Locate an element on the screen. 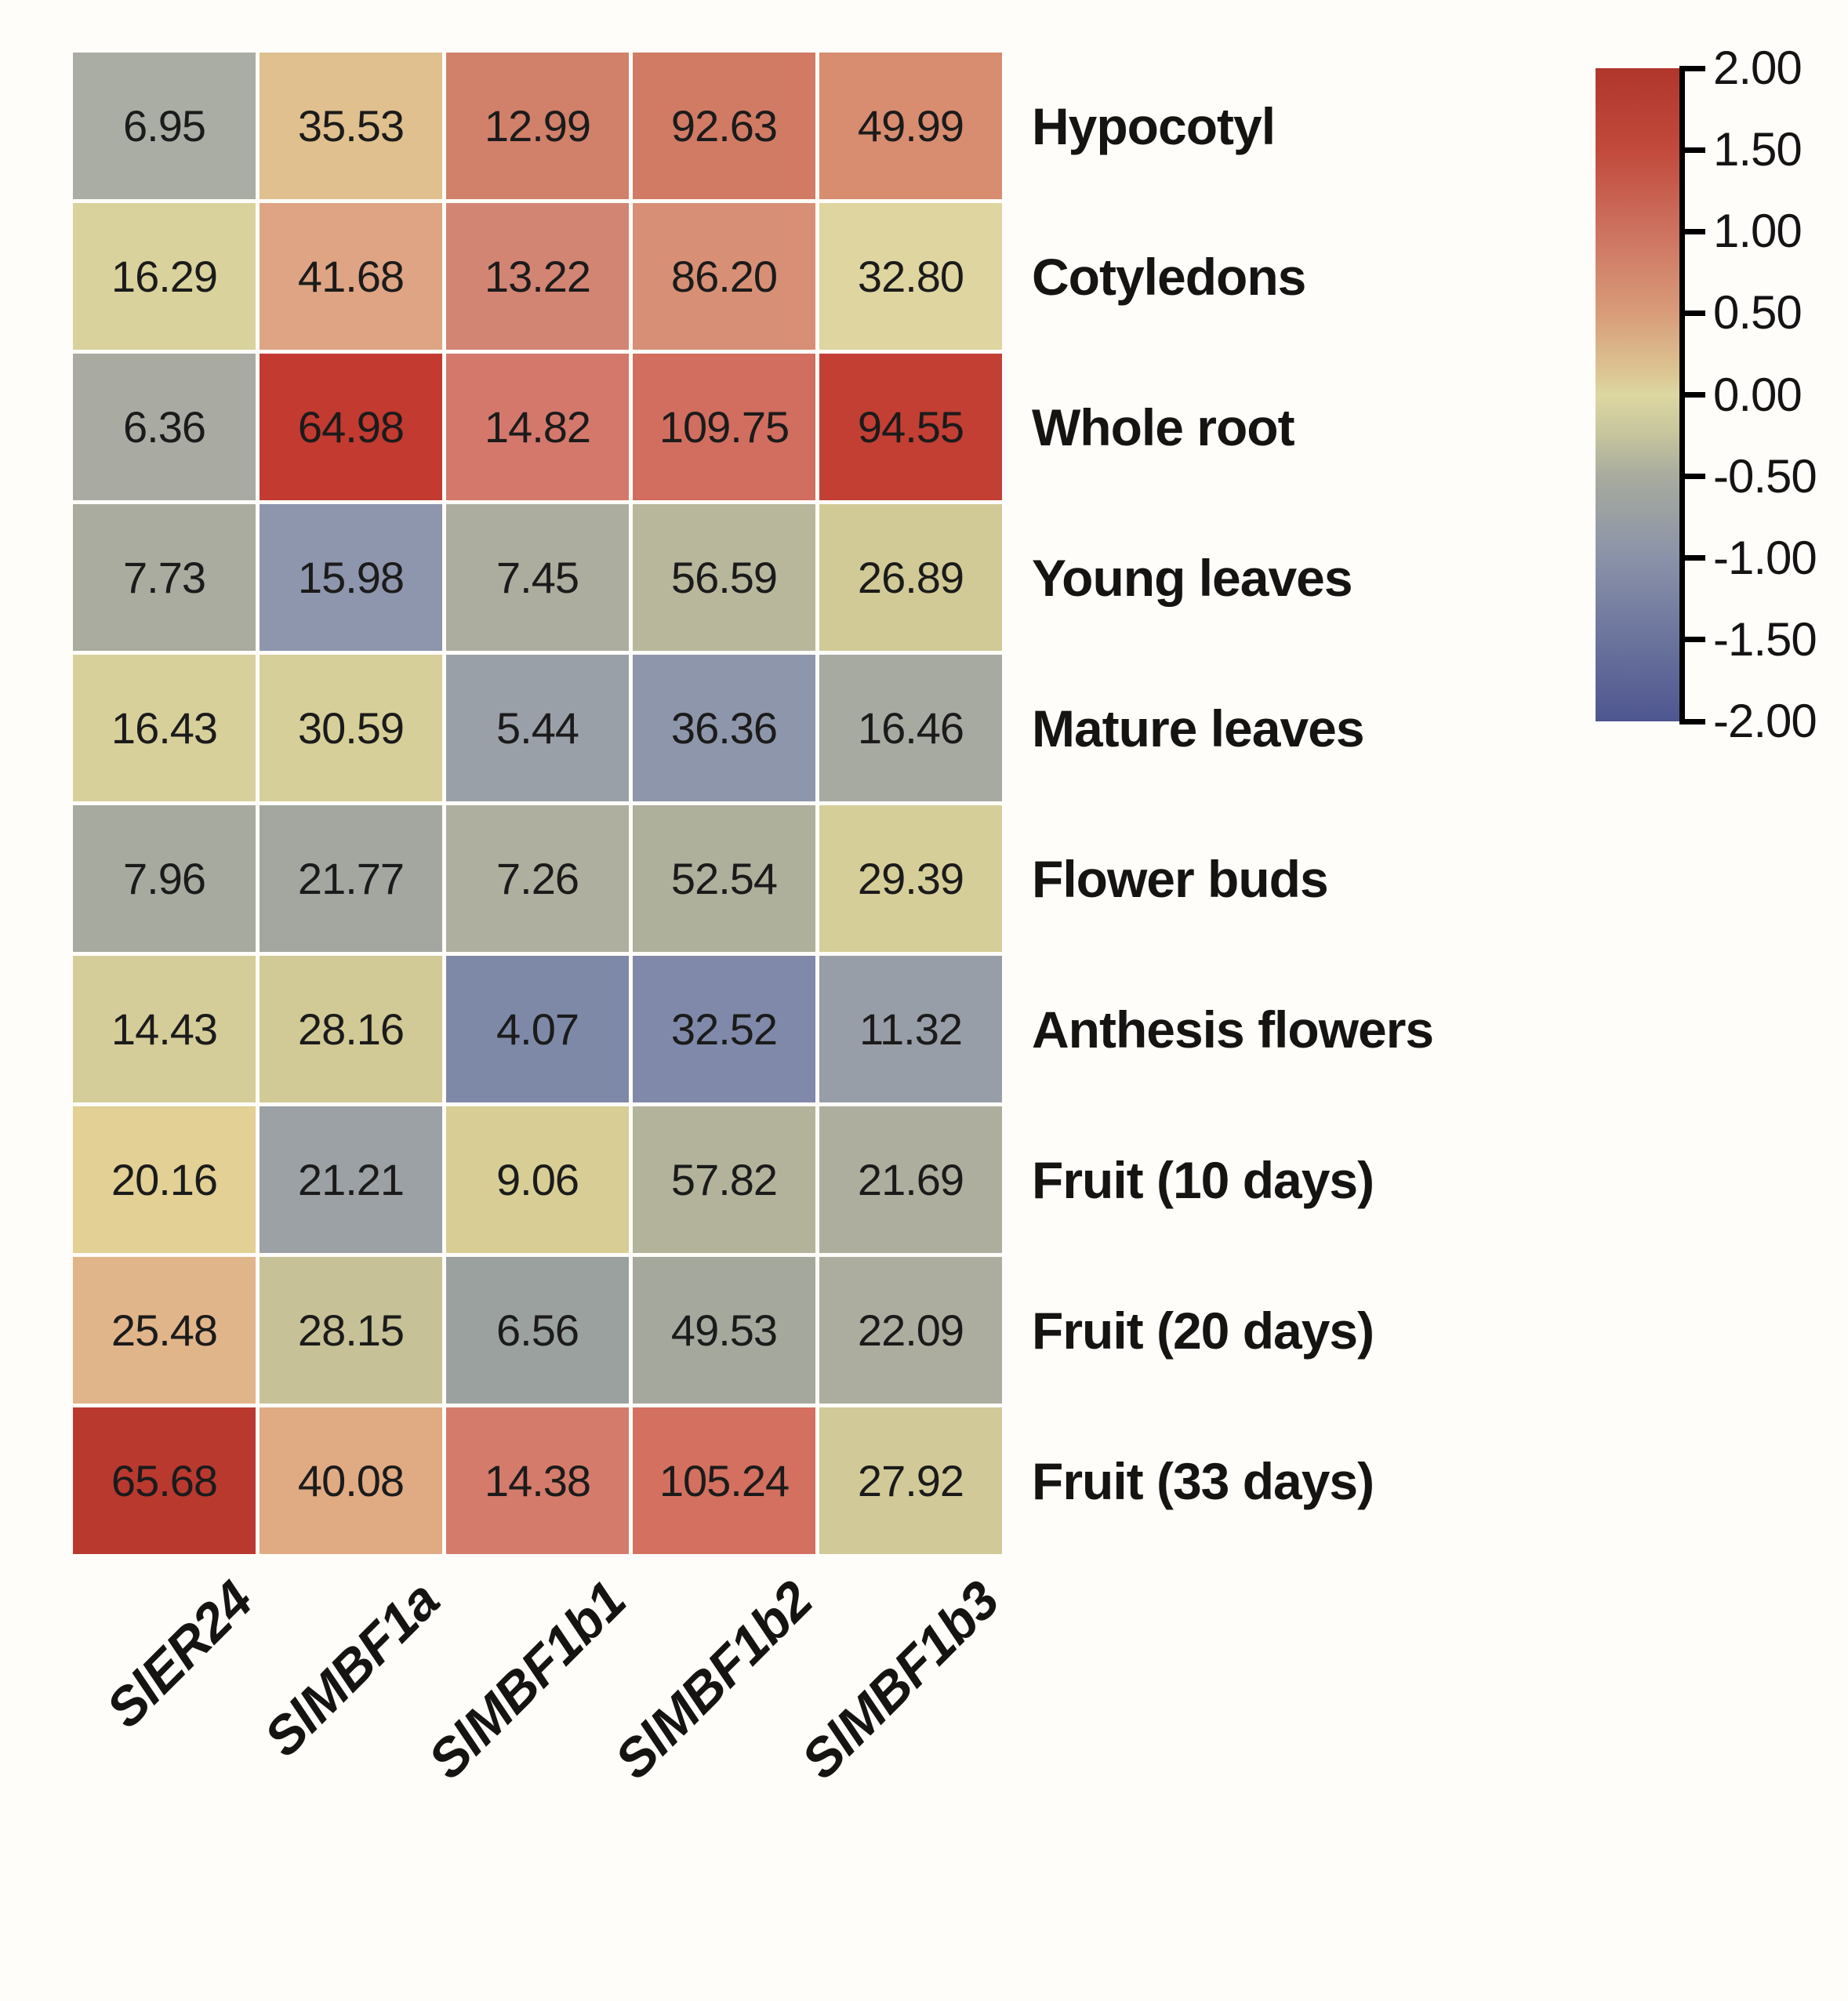  colorbar: 2.00 1.50 1.00 0.50 0.00 -0.50 -1.00 -1.50 -2.00 is located at coordinates (1706, 394).